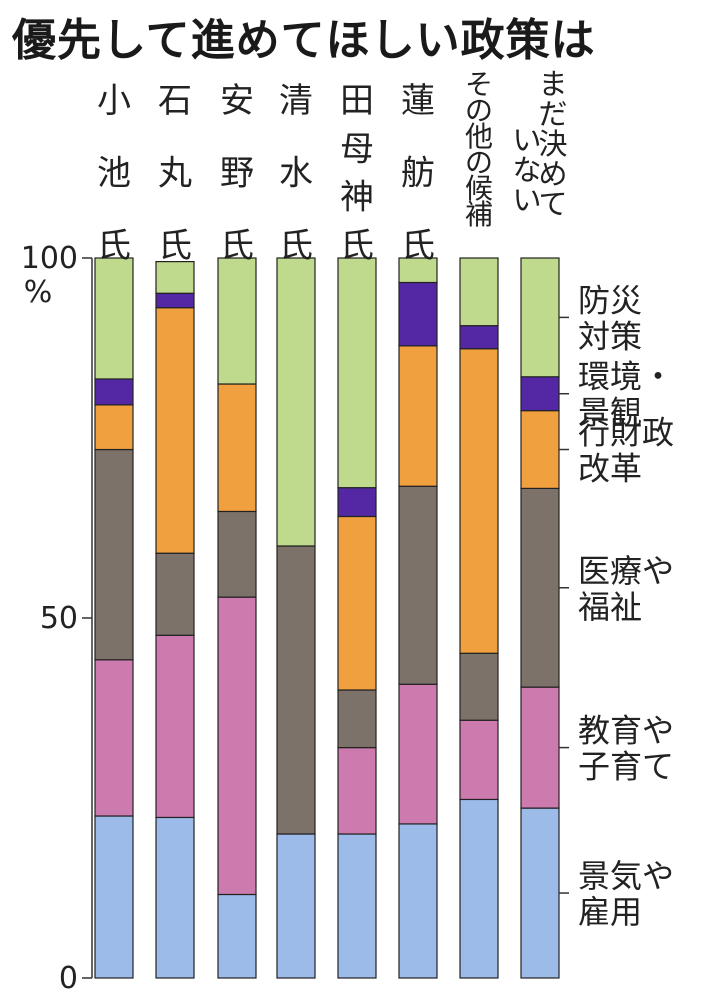 Image resolution: width=701 pixels, height=1000 pixels. What do you see at coordinates (610, 413) in the screenshot?
I see `legend-label: 景観` at bounding box center [610, 413].